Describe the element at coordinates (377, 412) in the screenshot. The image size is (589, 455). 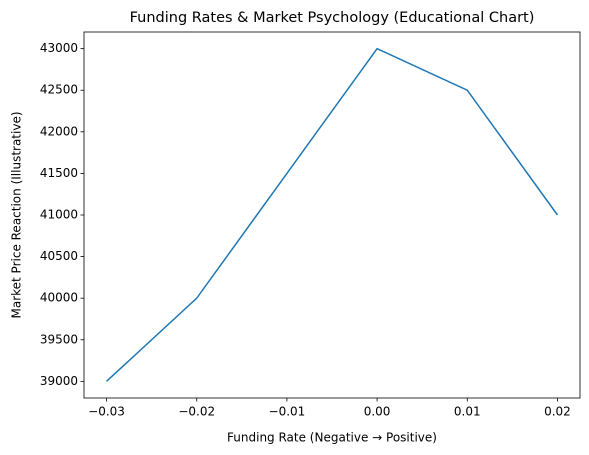
I see `x-tick-label: 0.00` at that location.